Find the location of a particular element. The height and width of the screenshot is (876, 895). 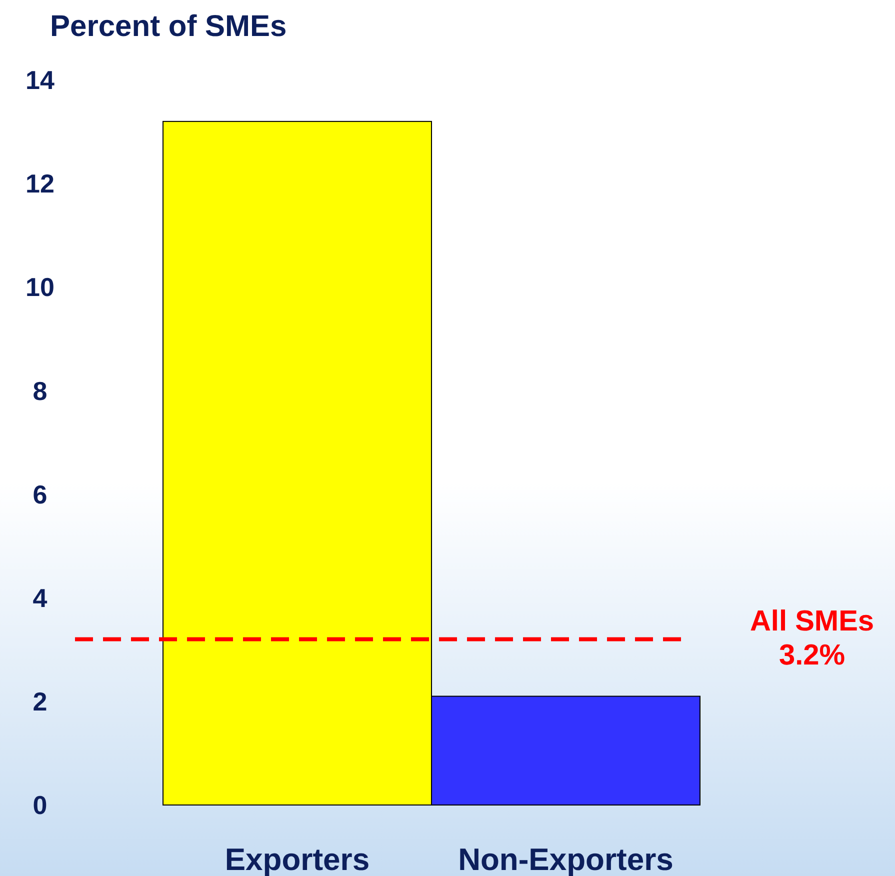

y-tick-label: 8 is located at coordinates (40, 391).